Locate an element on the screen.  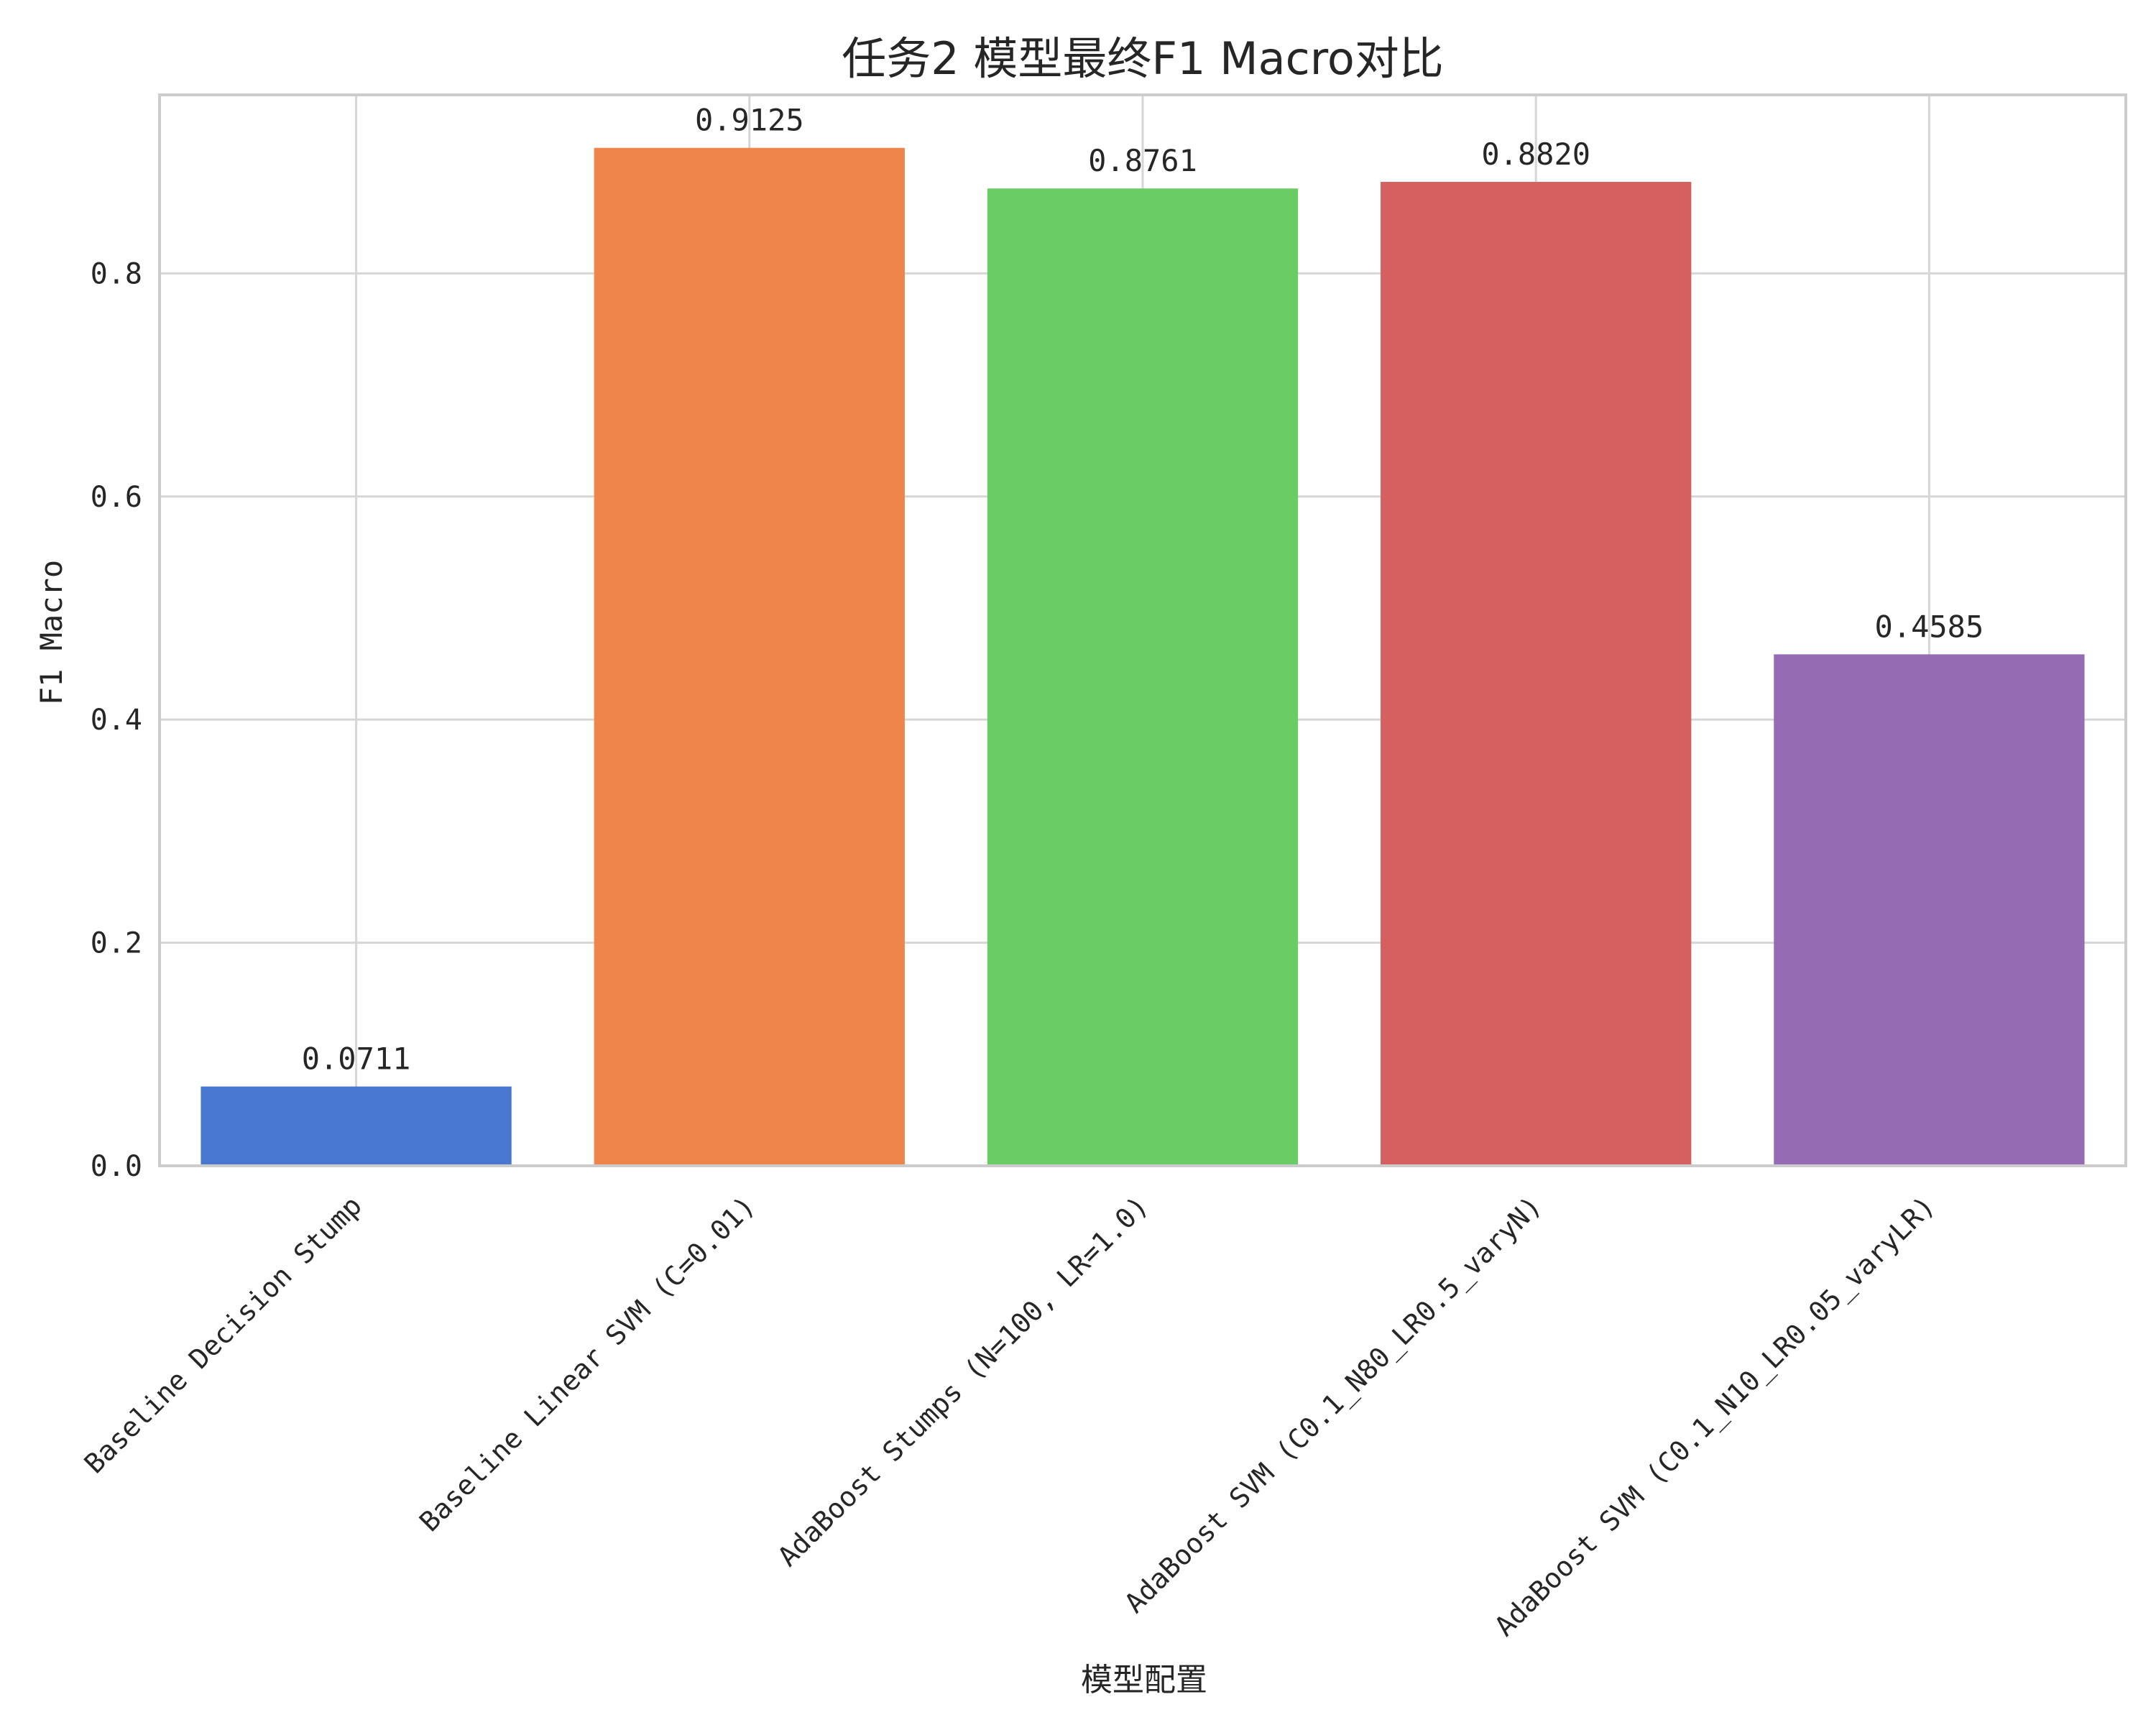
x-tick-label: AdaBoost SVM (C0.1_N10_LR0.05_varyLR) is located at coordinates (1714, 1416).